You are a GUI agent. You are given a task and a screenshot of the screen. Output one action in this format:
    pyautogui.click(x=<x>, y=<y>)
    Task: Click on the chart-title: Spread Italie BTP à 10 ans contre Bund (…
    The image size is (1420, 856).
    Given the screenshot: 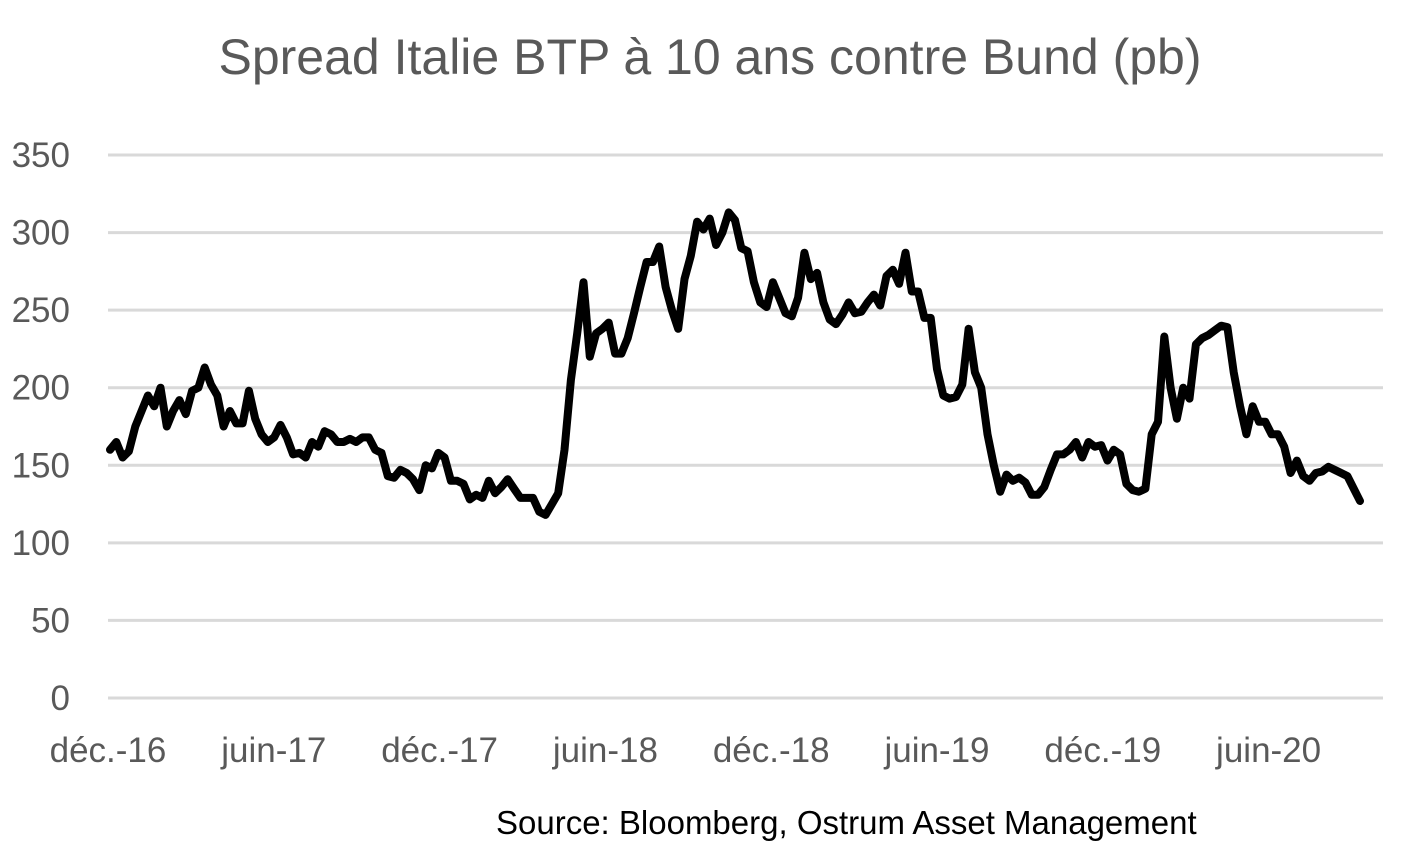 What is the action you would take?
    pyautogui.click(x=710, y=57)
    